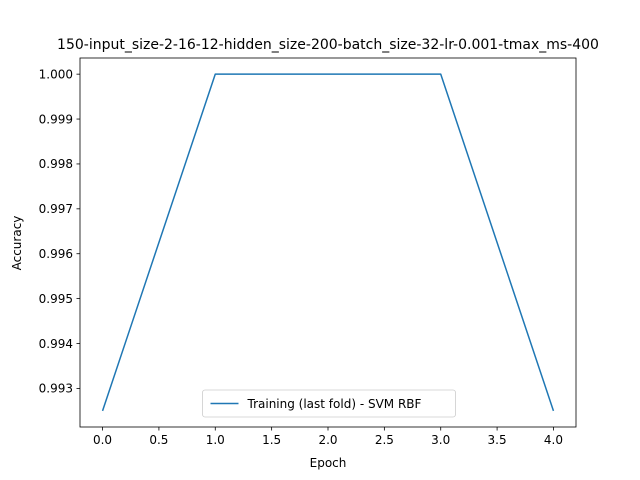 The height and width of the screenshot is (480, 640). I want to click on legend-label-0: Training (last fold) - SVM RBF, so click(334, 404).